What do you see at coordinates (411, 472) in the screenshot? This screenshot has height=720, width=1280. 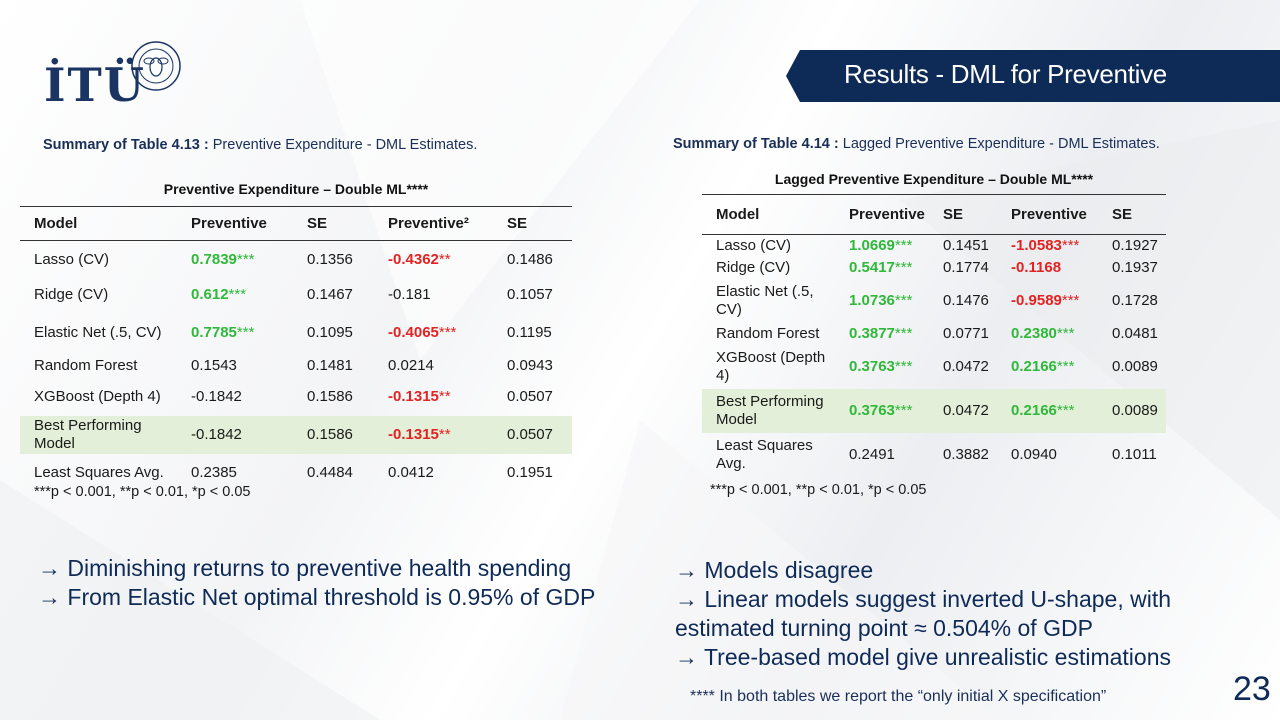 I see `coef-cell: 0.0412` at bounding box center [411, 472].